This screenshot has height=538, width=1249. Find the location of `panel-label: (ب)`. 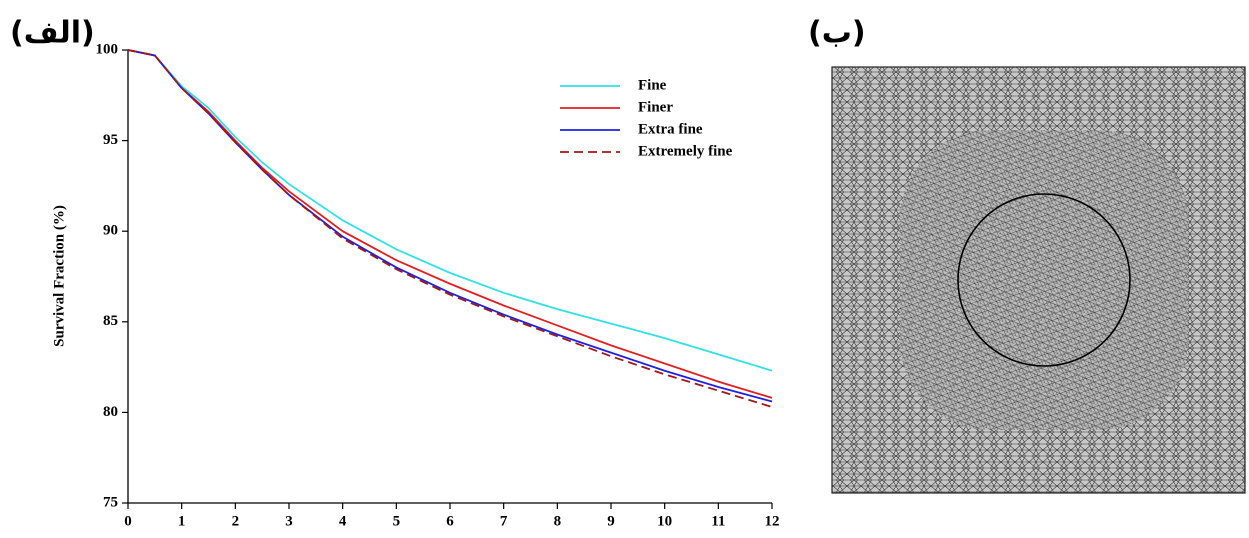

panel-label: (ب) is located at coordinates (837, 33).